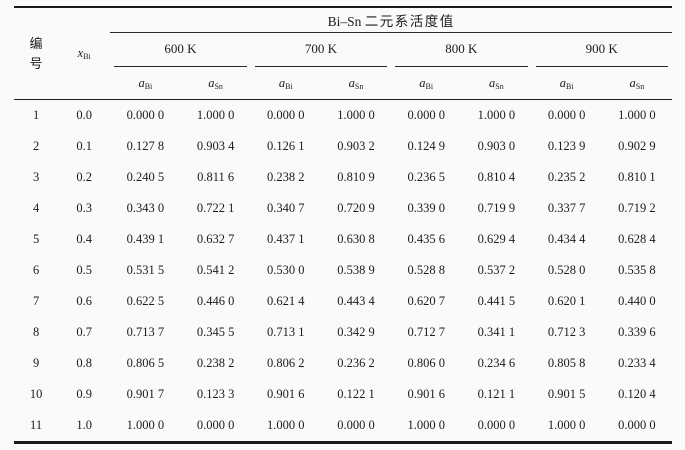 This screenshot has width=685, height=450. Describe the element at coordinates (36, 332) in the screenshot. I see `row-number-cell: 8` at that location.